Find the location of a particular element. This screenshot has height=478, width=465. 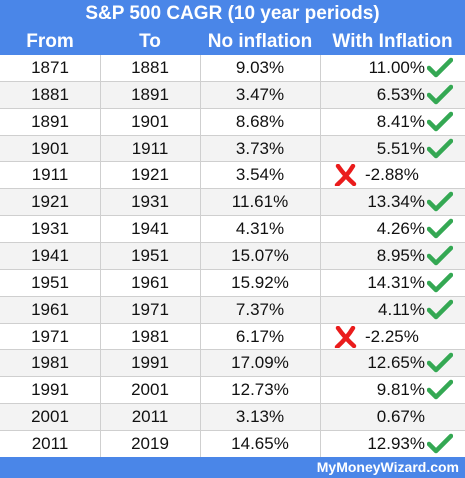

cell-to: 1921 is located at coordinates (150, 175).